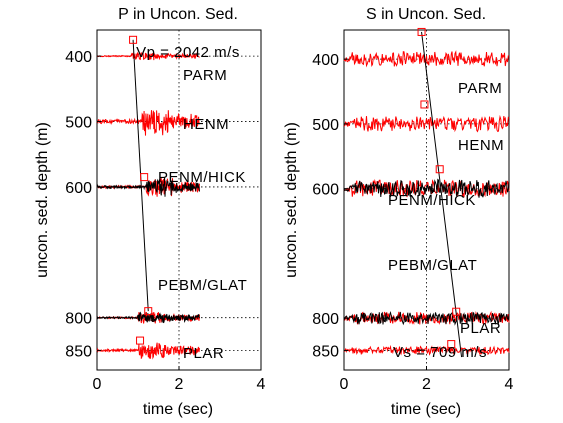 This screenshot has width=563, height=423. Describe the element at coordinates (206, 124) in the screenshot. I see `p-station-label-henm: HENM` at that location.